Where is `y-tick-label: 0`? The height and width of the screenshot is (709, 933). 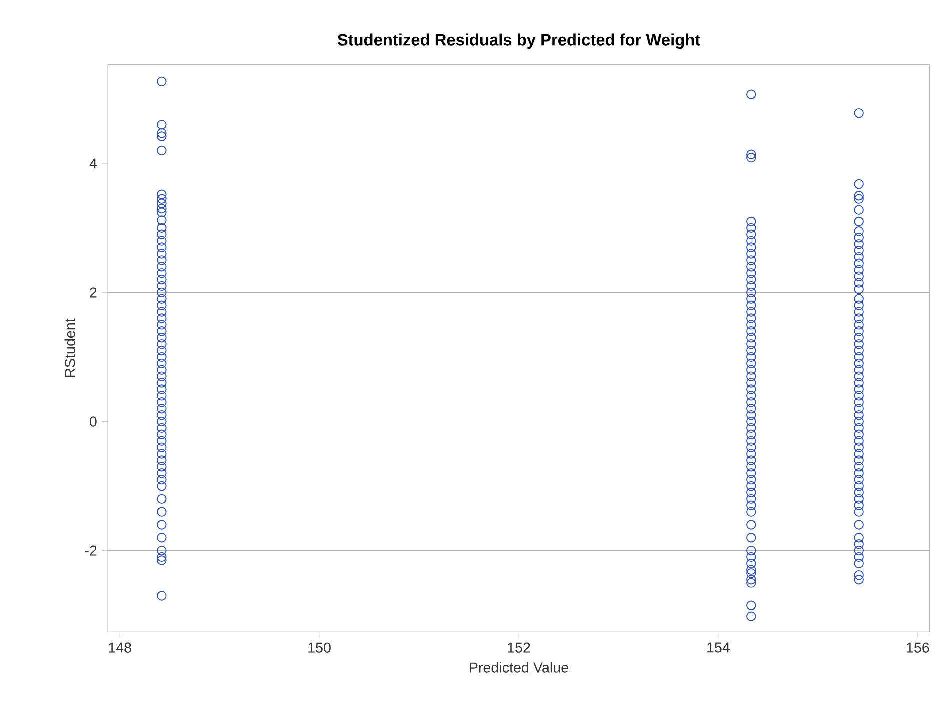
y-tick-label: 0 is located at coordinates (93, 421).